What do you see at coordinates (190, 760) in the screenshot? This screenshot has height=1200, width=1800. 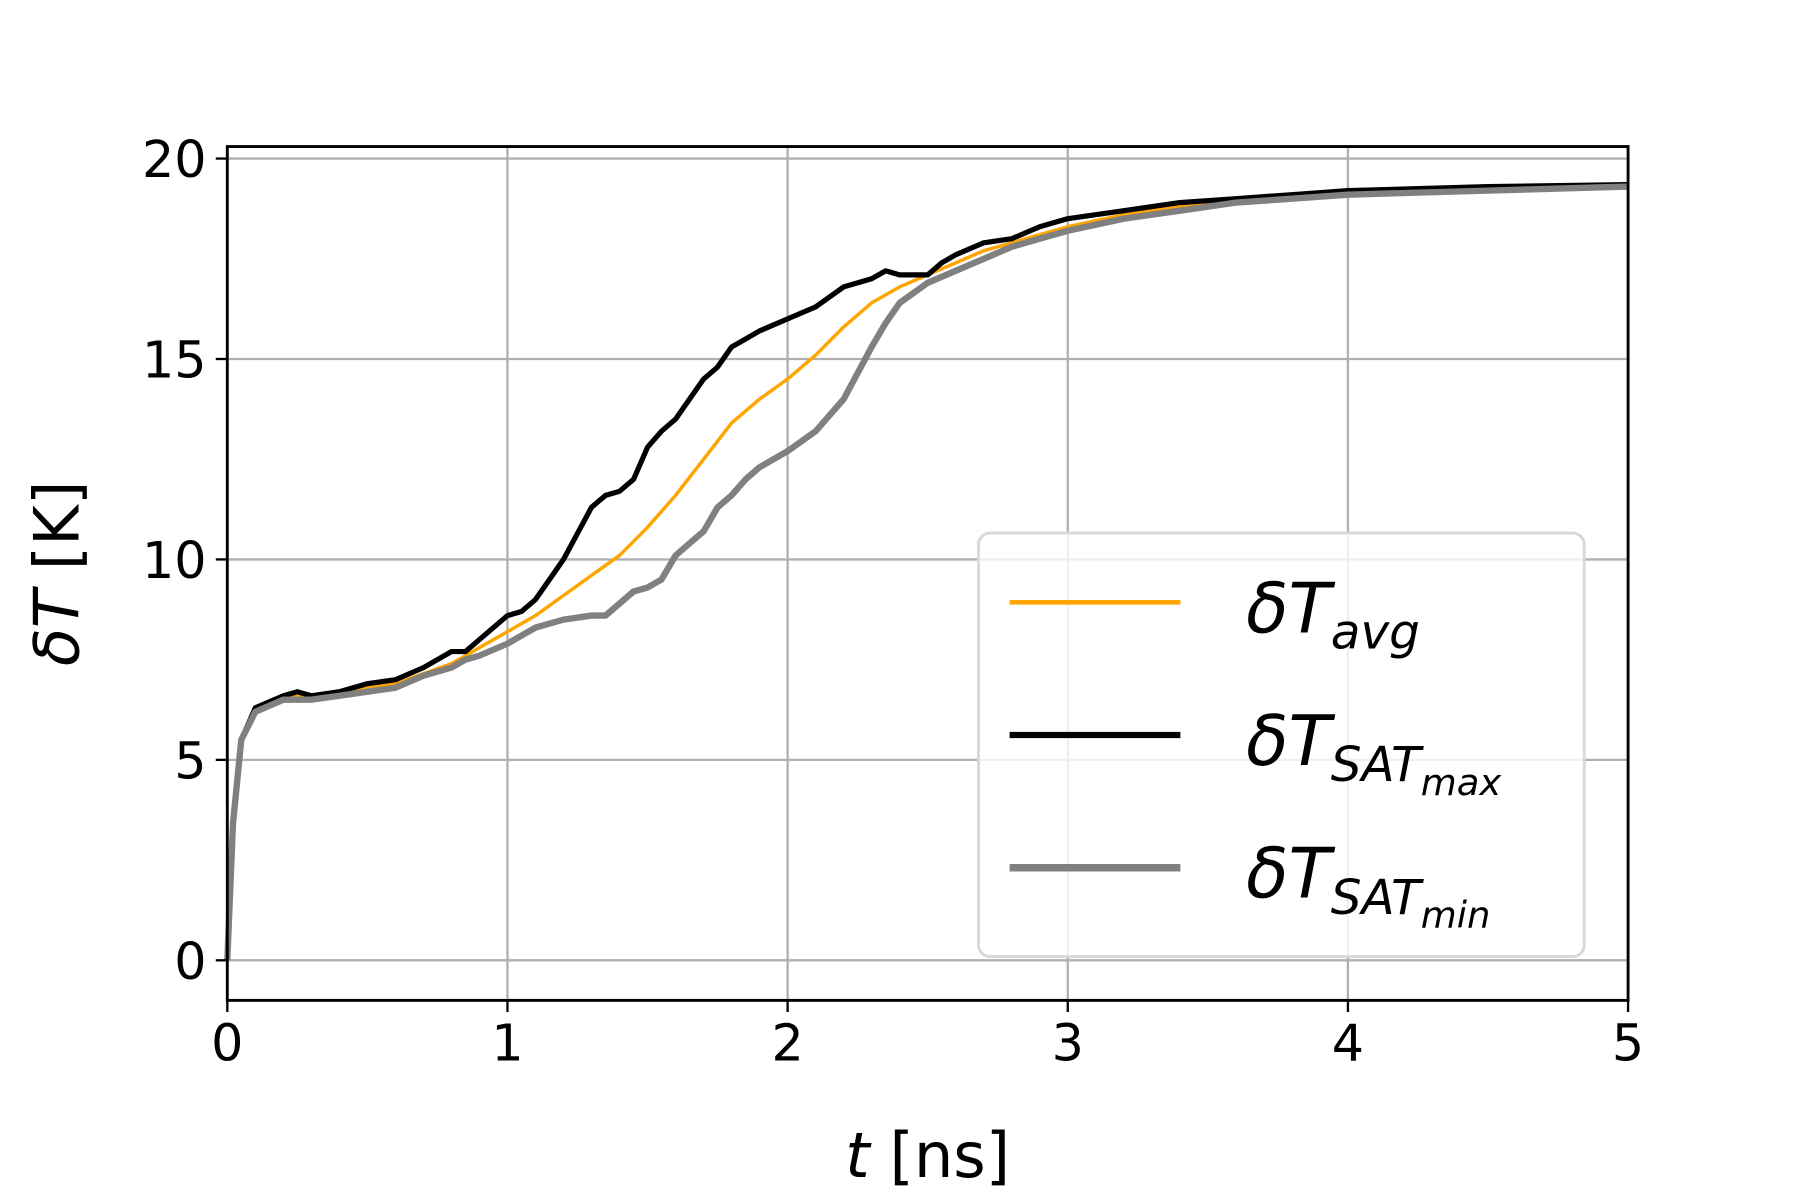 I see `y-tick-label: 5` at bounding box center [190, 760].